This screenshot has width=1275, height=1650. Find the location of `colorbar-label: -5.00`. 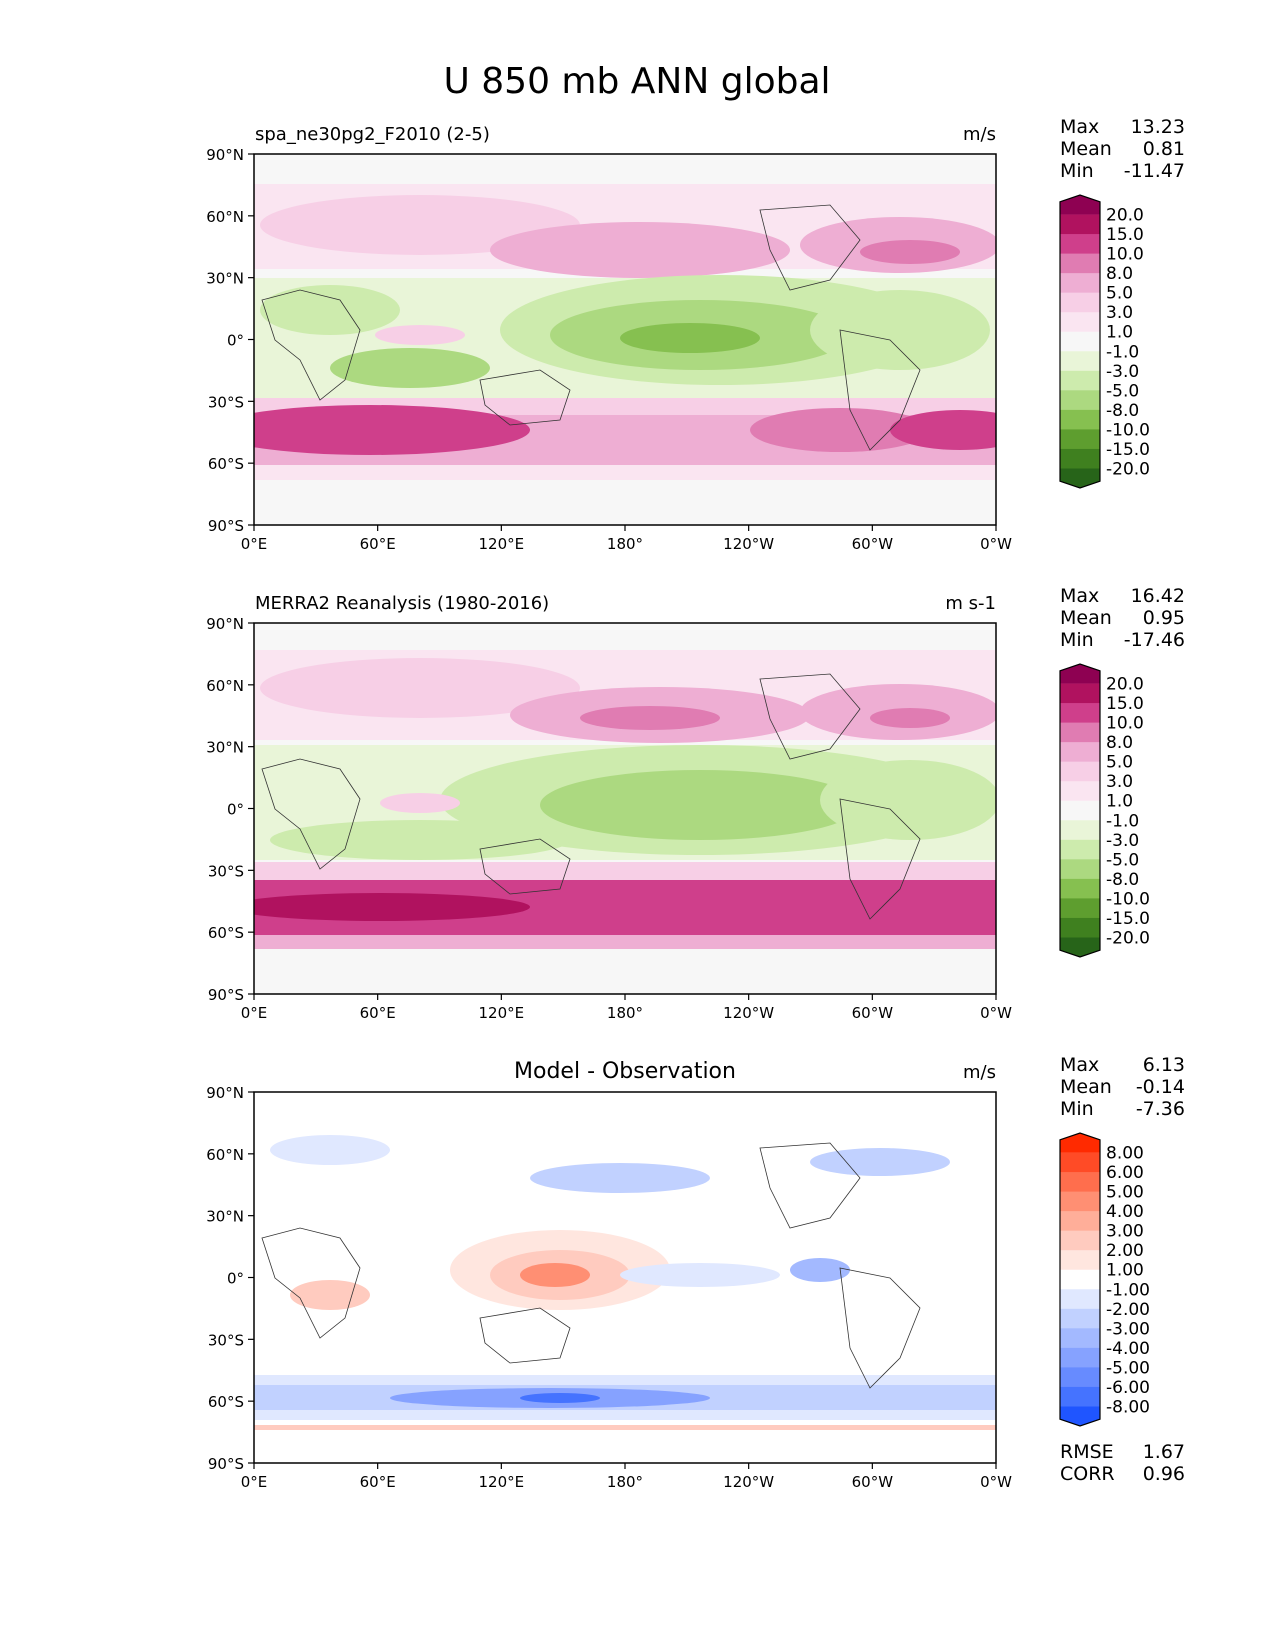

colorbar-label: -5.00 is located at coordinates (1128, 1368).